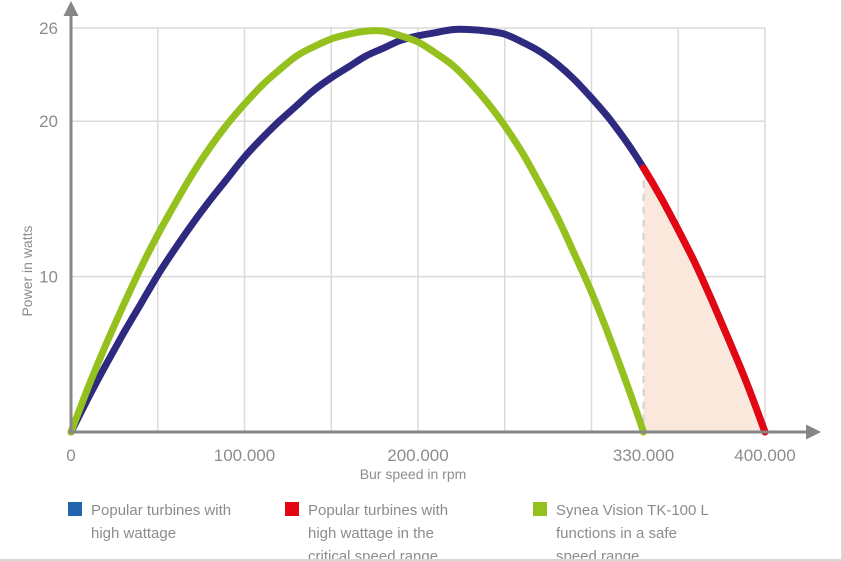 Image resolution: width=843 pixels, height=561 pixels. I want to click on x-tick-label: 100.000, so click(244, 455).